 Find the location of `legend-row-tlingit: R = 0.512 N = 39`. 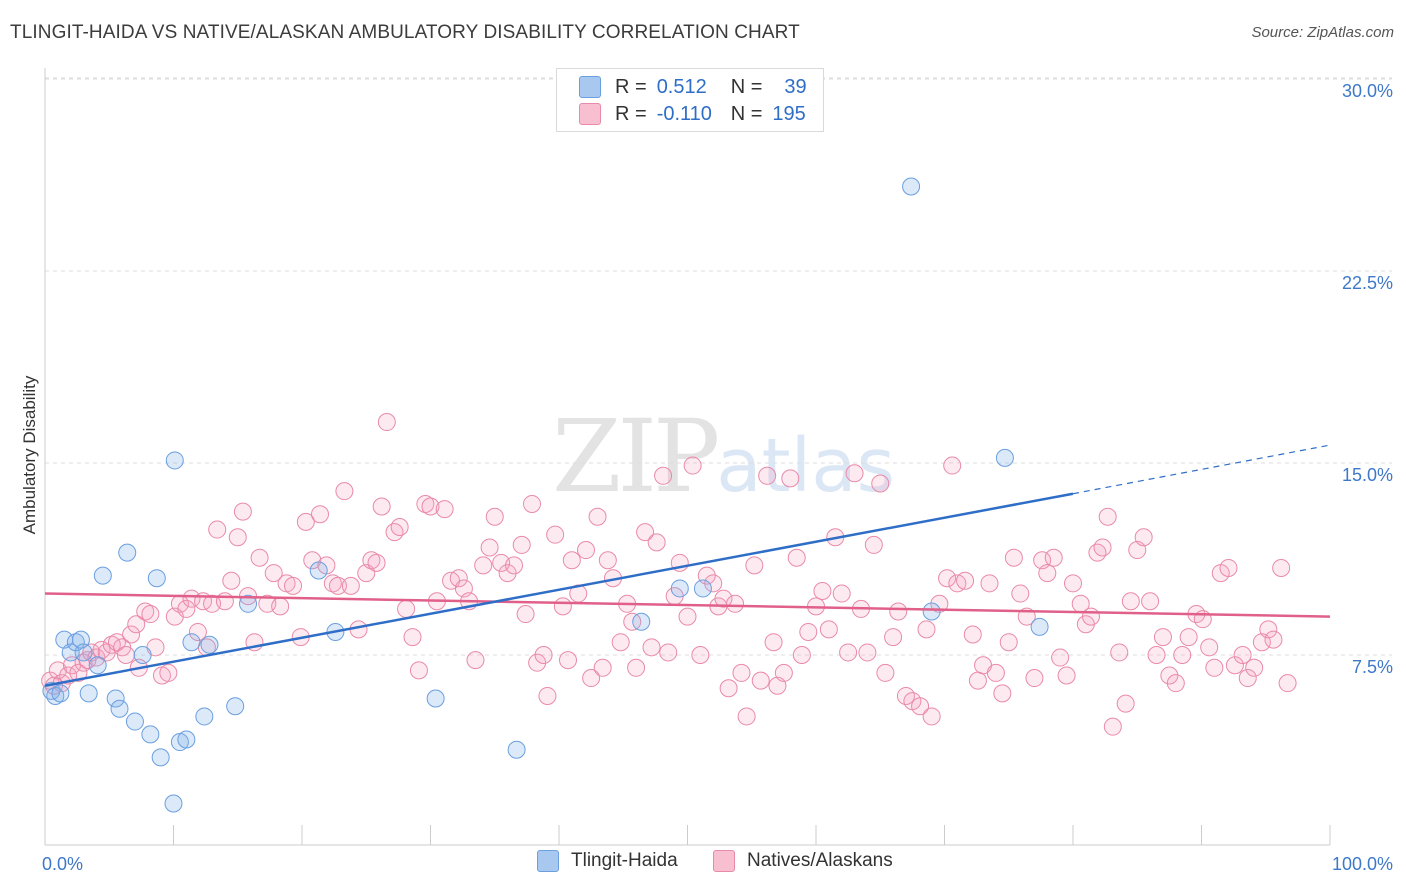

legend-row-tlingit: R = 0.512 N = 39 is located at coordinates (693, 87).